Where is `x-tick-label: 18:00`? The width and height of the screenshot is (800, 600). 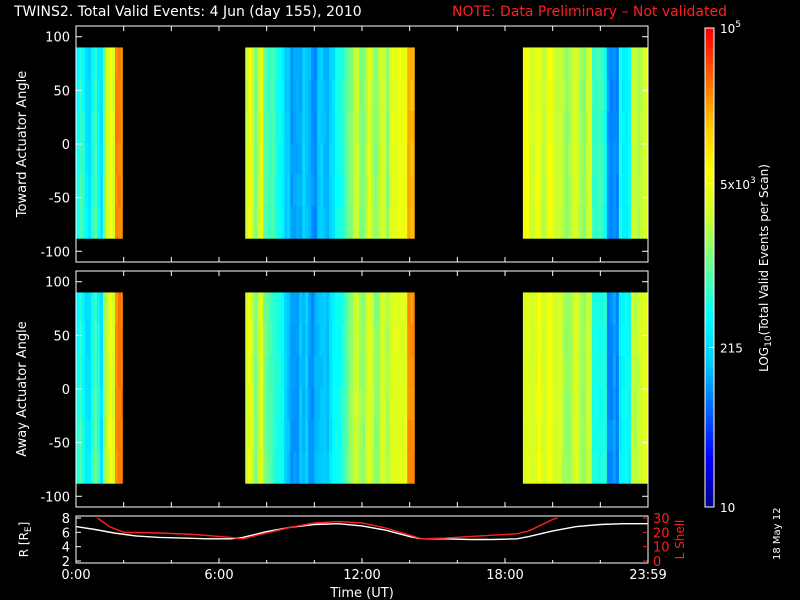 x-tick-label: 18:00 is located at coordinates (504, 575).